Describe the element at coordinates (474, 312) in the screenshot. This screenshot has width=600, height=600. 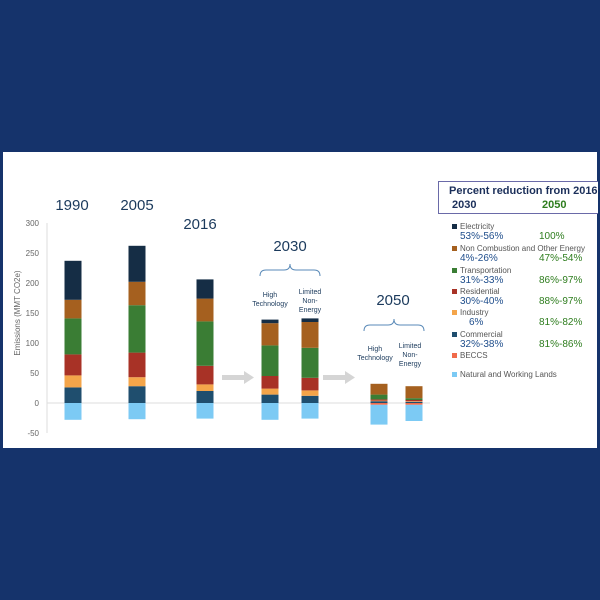
I see `legend-label: Industry` at that location.